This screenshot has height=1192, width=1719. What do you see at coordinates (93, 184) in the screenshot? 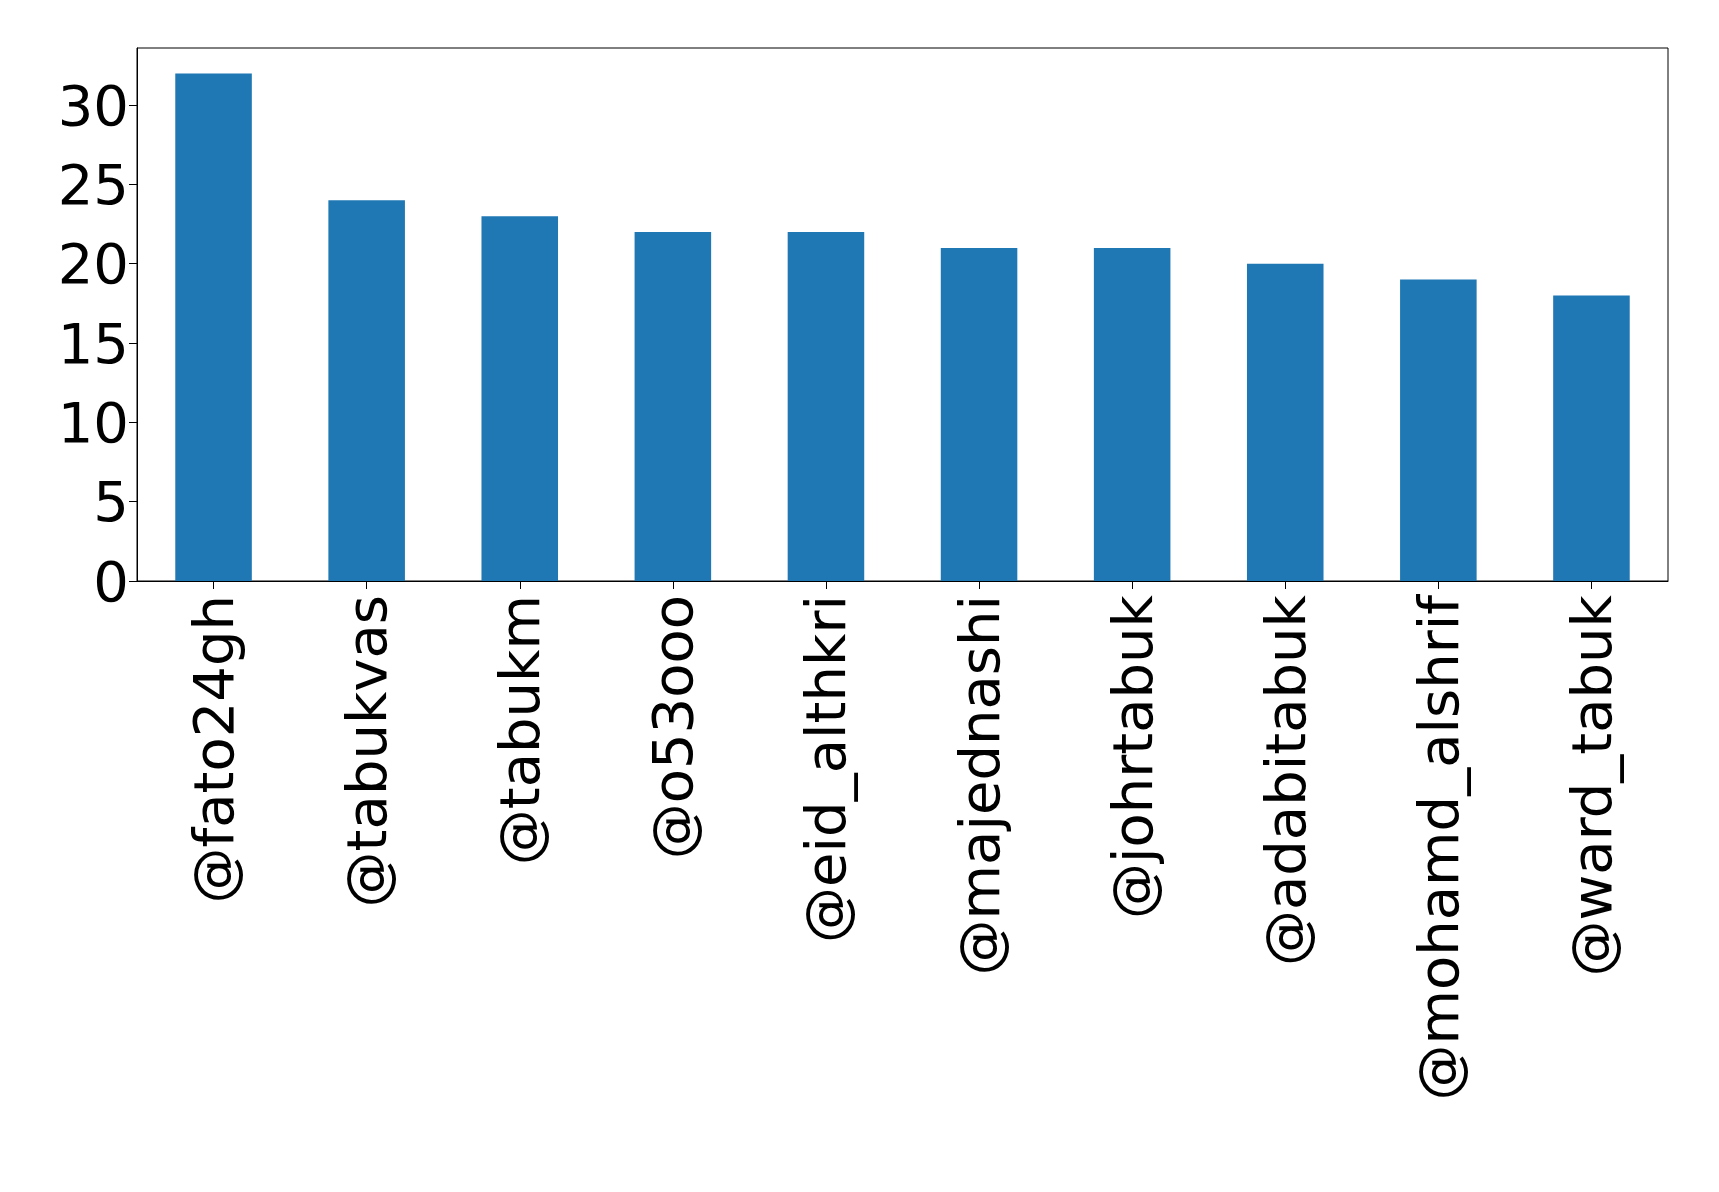
I see `y-tick-label: 25` at bounding box center [93, 184].